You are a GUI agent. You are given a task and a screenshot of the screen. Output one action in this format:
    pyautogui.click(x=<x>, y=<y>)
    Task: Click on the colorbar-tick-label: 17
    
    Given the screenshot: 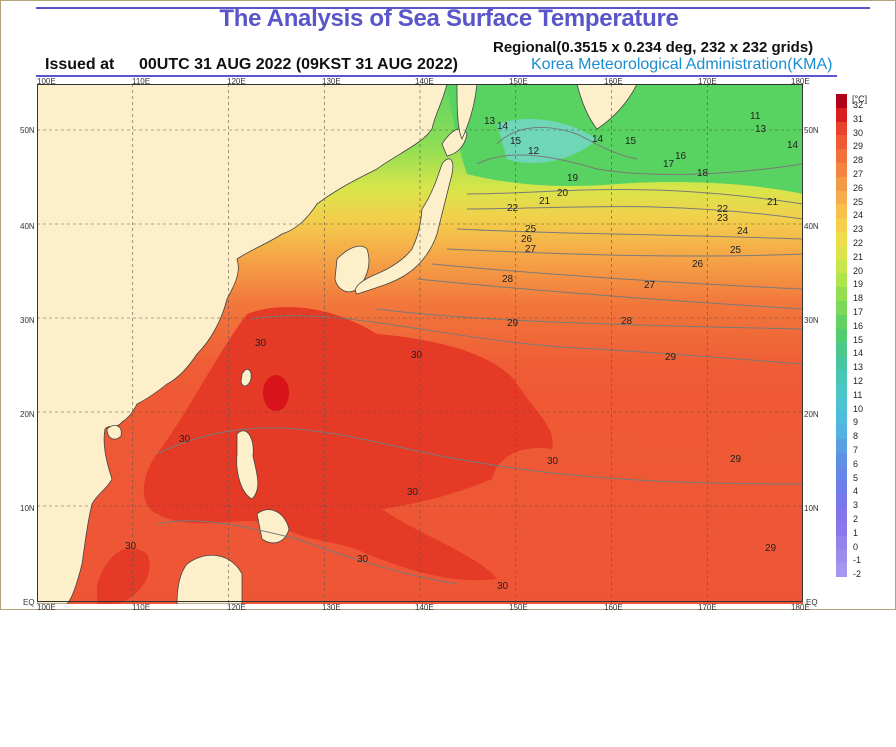 What is the action you would take?
    pyautogui.click(x=858, y=312)
    